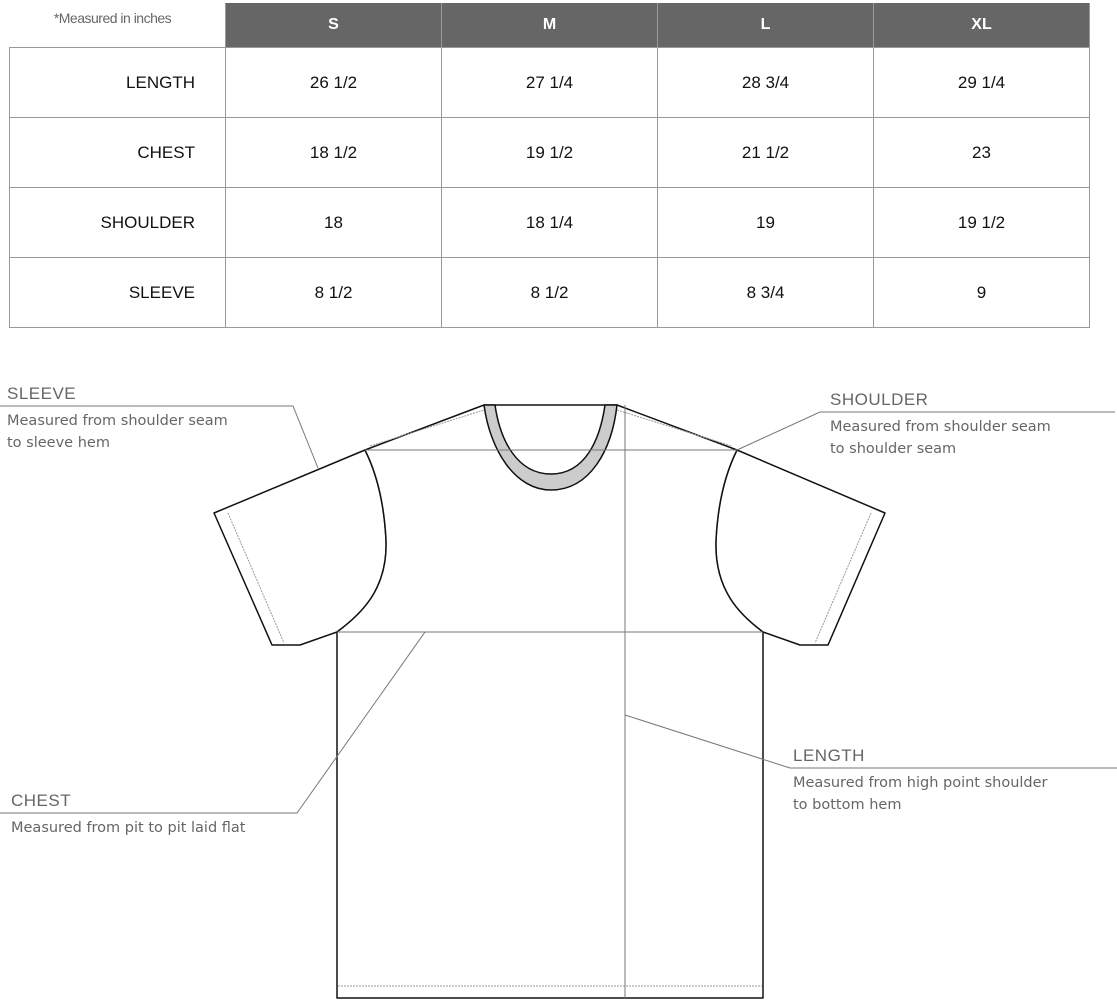  What do you see at coordinates (333, 25) in the screenshot?
I see `size-header: S` at bounding box center [333, 25].